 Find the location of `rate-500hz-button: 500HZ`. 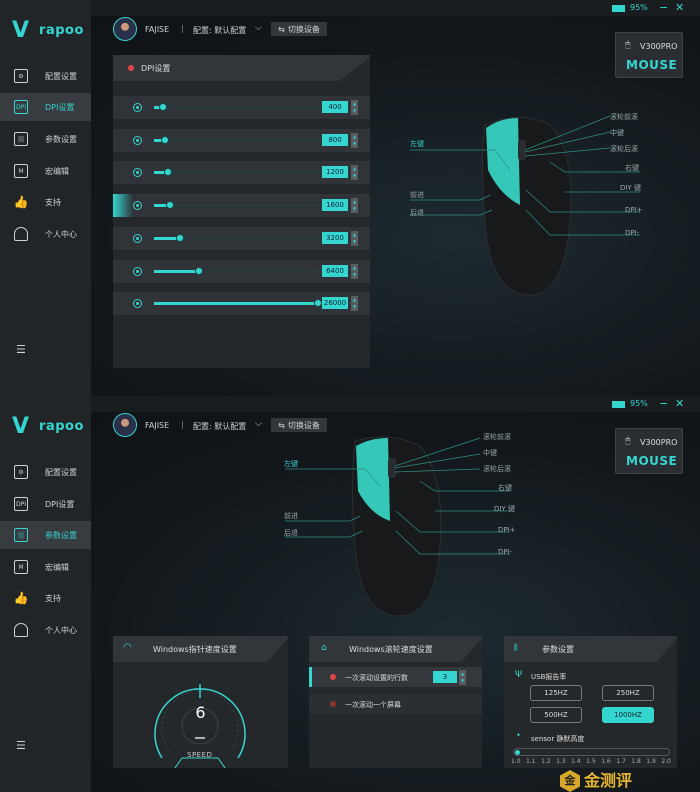

rate-500hz-button: 500HZ is located at coordinates (556, 715).